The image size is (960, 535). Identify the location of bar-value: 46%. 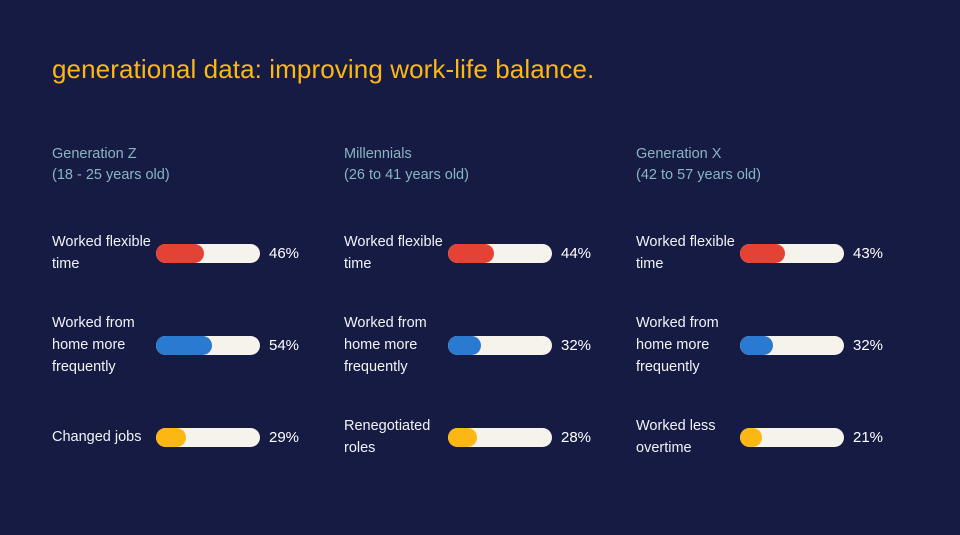
(284, 253).